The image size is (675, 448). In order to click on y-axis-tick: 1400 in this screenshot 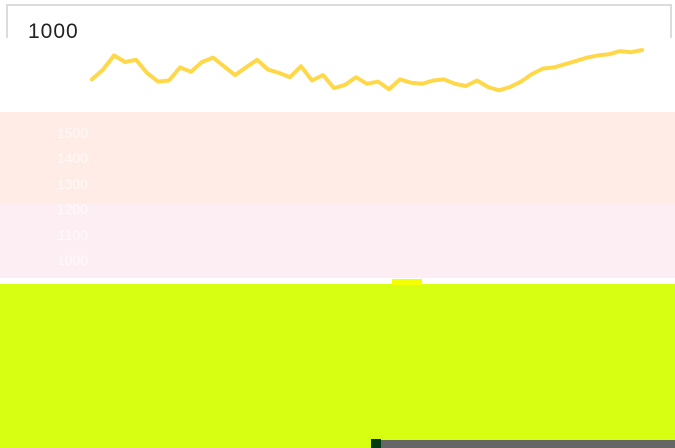, I will do `click(72, 158)`.